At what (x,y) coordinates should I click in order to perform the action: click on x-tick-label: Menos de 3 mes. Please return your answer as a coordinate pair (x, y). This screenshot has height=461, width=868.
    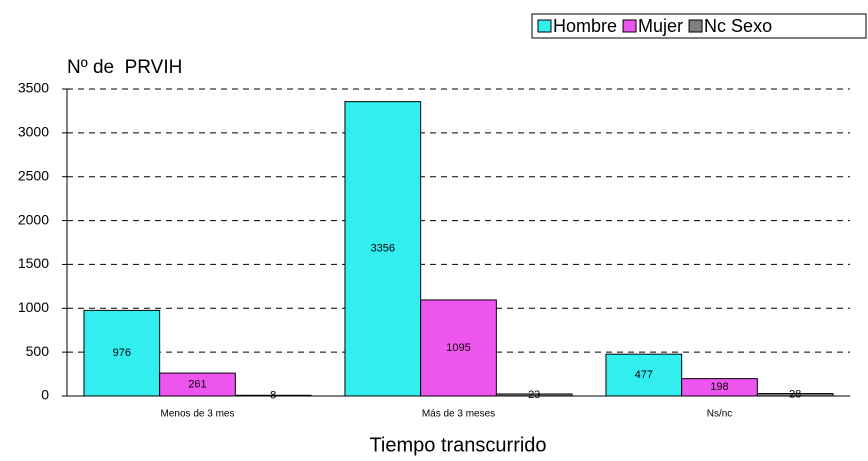
    Looking at the image, I should click on (198, 414).